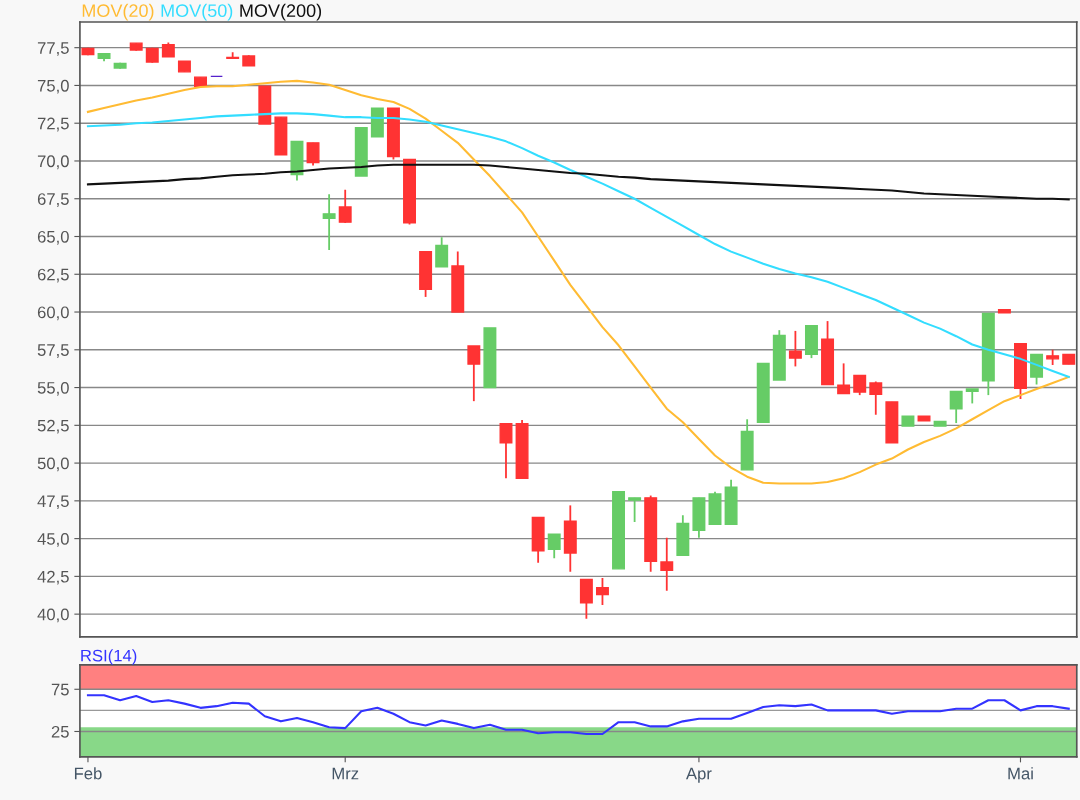  I want to click on y-tick-label: 45,0, so click(53, 540).